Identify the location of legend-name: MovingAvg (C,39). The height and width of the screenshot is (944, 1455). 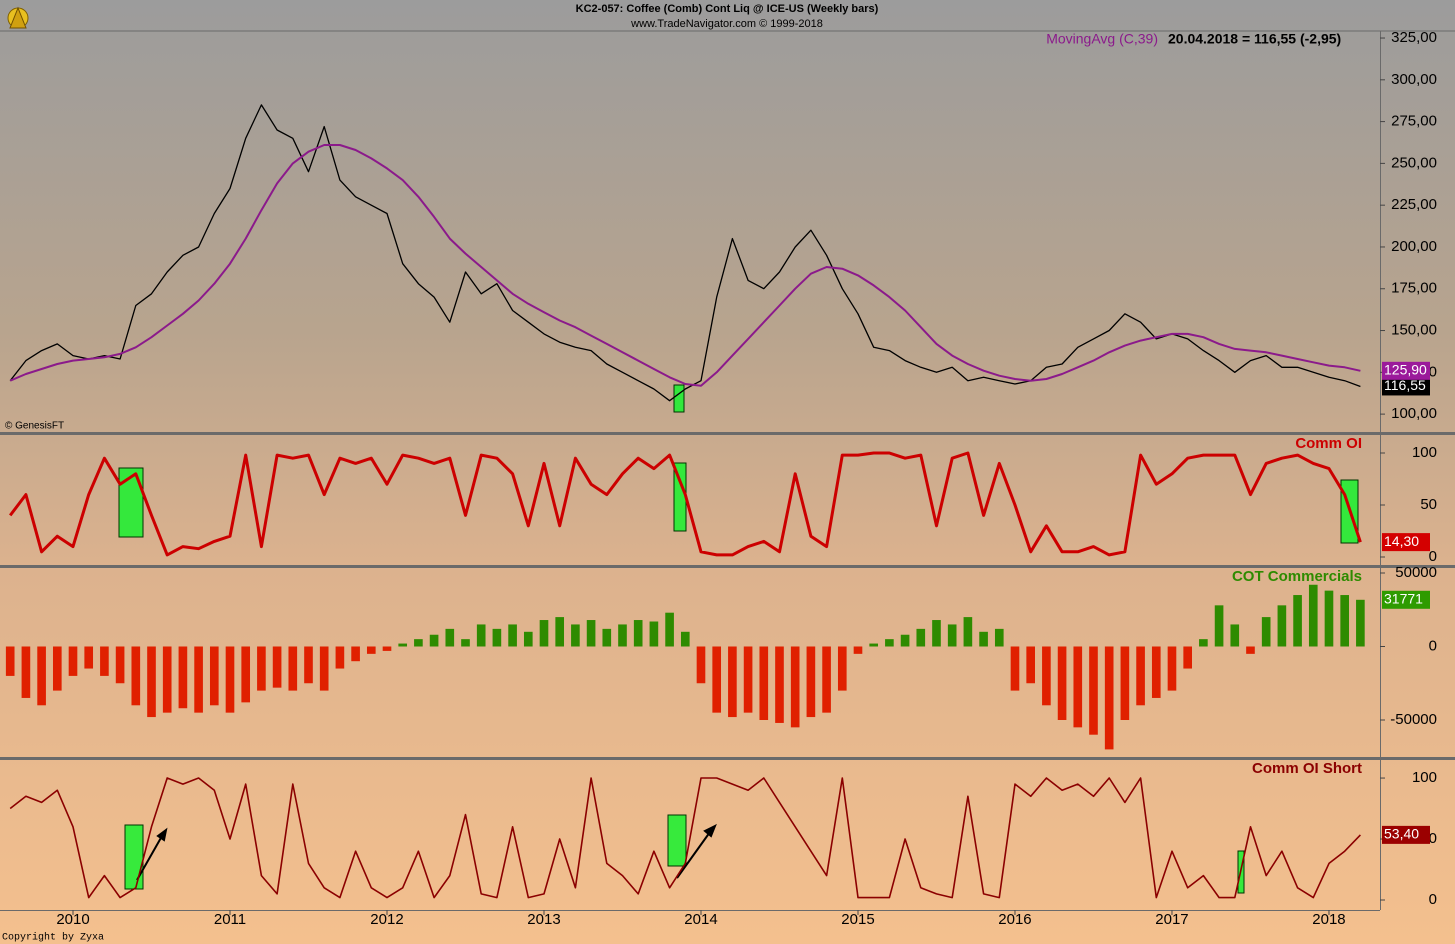
(1102, 39).